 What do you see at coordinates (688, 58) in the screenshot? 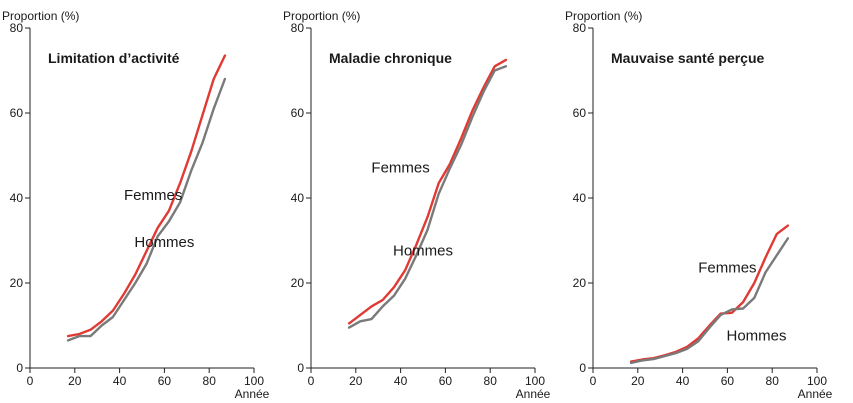
I see `chart-title: Mauvaise santé perçue` at bounding box center [688, 58].